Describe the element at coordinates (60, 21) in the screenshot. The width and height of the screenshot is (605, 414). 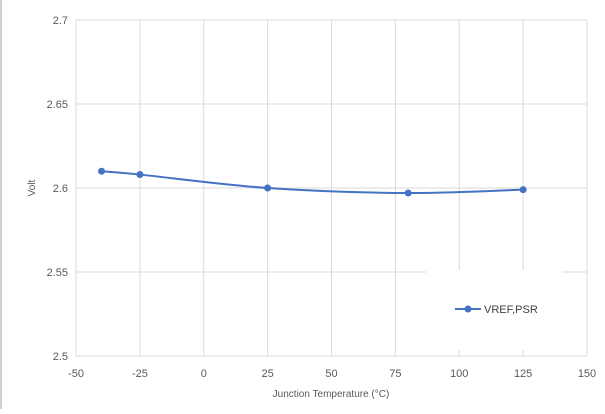
I see `y-tick-label: 2.7` at that location.